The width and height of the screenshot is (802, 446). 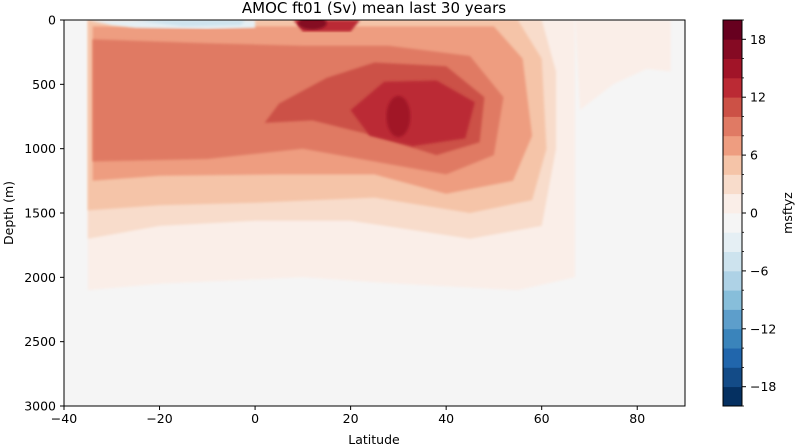 I want to click on x-tick-label: 20, so click(x=351, y=418).